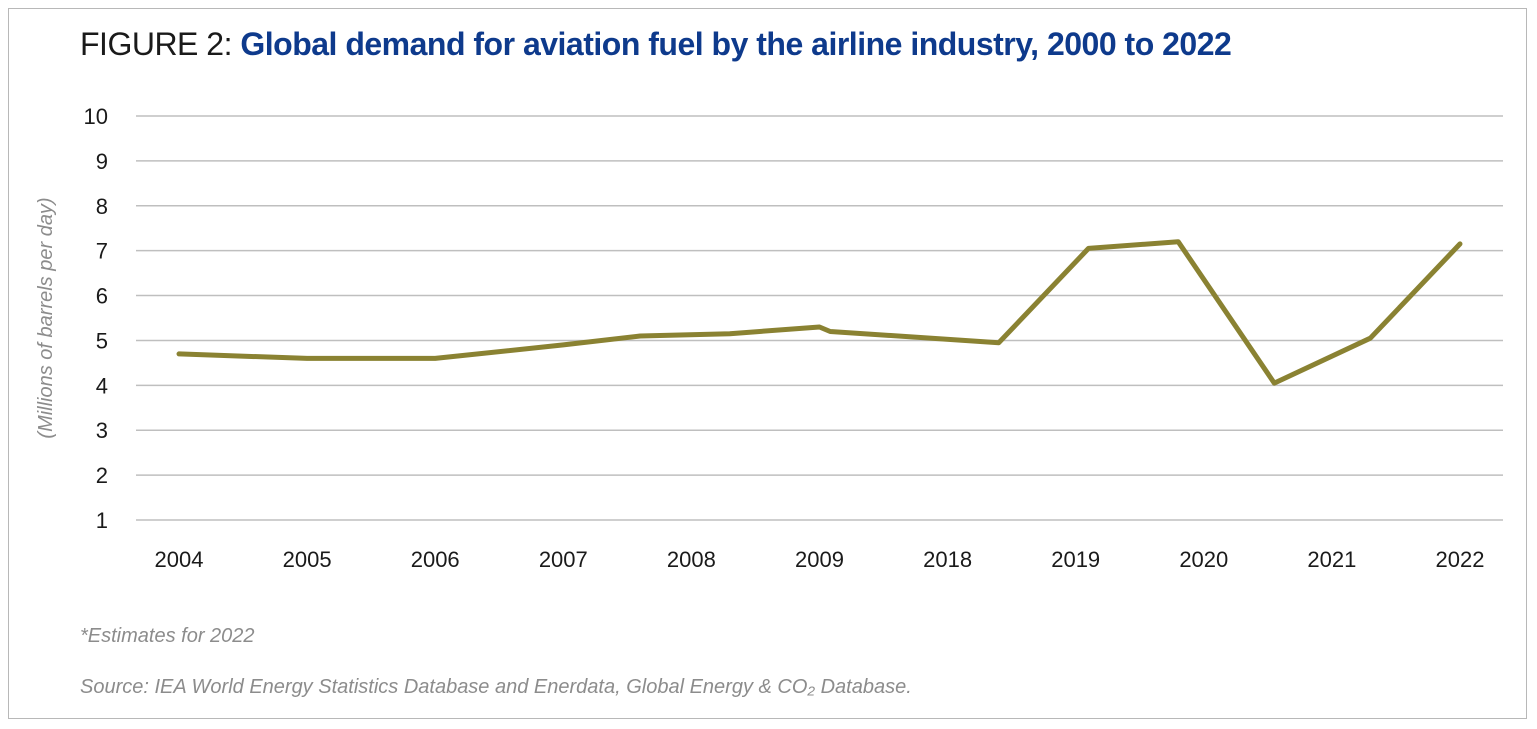 Image resolution: width=1537 pixels, height=729 pixels. I want to click on x-tick-label: 2019, so click(1075, 559).